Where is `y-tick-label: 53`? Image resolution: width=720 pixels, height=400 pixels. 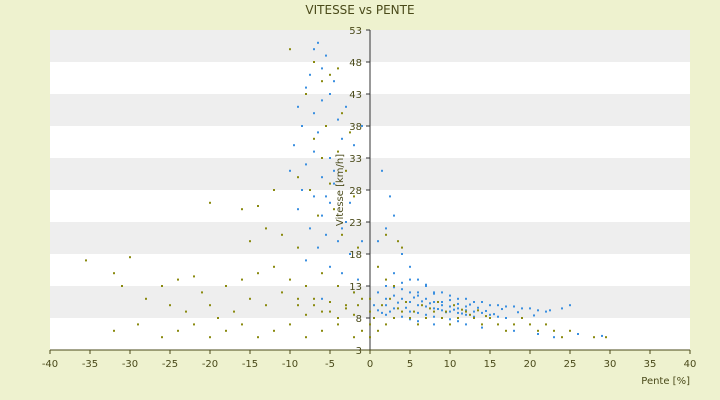 y-tick-label: 53 is located at coordinates (355, 31).